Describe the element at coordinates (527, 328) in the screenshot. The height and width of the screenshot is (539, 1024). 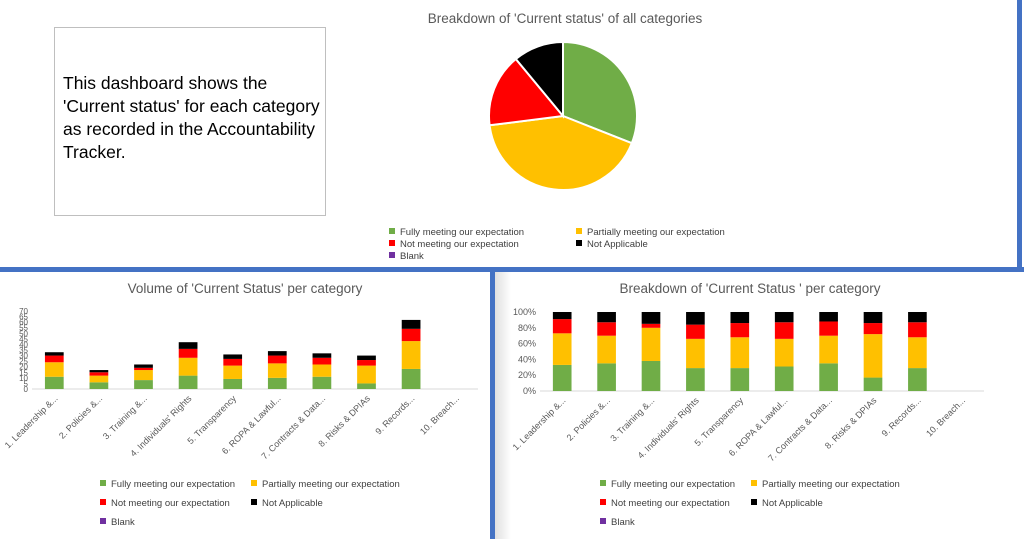
I see `y-tick-label: 80%` at that location.